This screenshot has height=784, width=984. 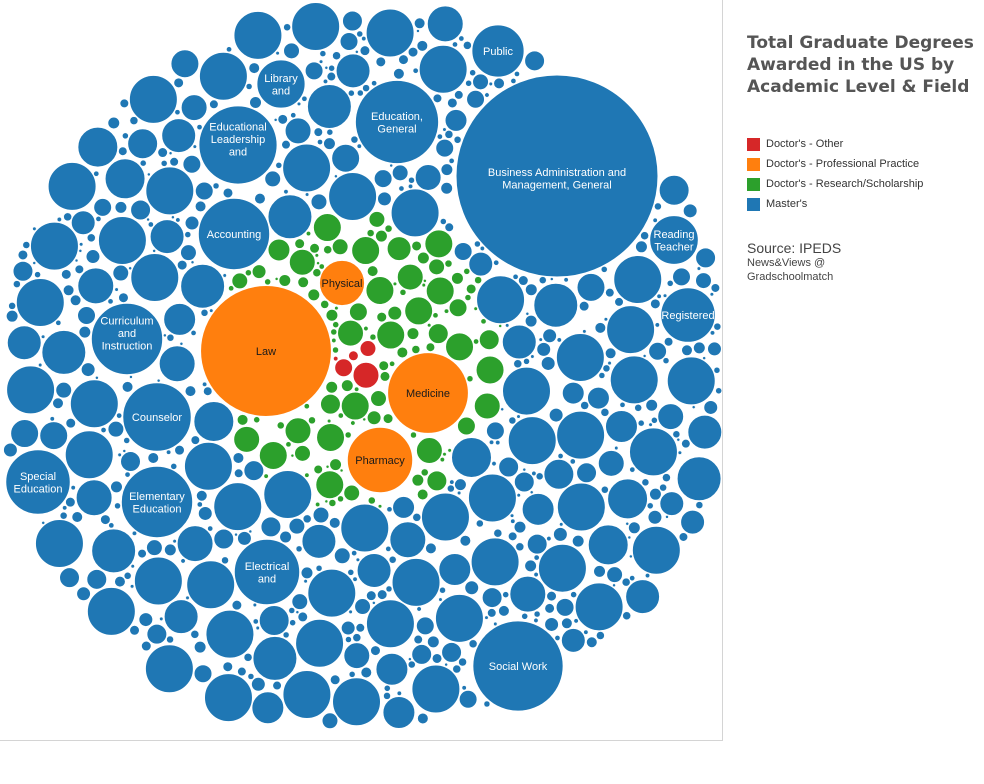 What do you see at coordinates (380, 460) in the screenshot?
I see `bubble-pharmacy` at bounding box center [380, 460].